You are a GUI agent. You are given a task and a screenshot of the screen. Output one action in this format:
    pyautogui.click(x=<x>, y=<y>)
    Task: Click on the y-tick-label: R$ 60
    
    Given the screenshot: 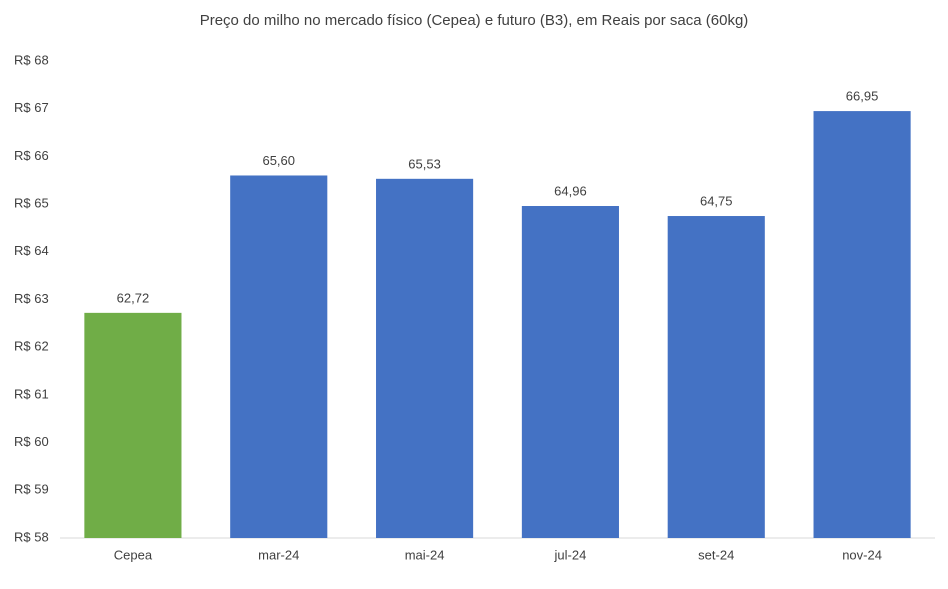 What is the action you would take?
    pyautogui.click(x=31, y=441)
    